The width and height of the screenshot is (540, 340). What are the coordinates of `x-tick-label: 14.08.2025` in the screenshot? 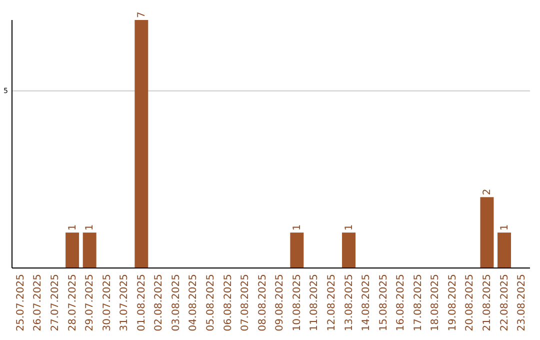 It's located at (366, 303).